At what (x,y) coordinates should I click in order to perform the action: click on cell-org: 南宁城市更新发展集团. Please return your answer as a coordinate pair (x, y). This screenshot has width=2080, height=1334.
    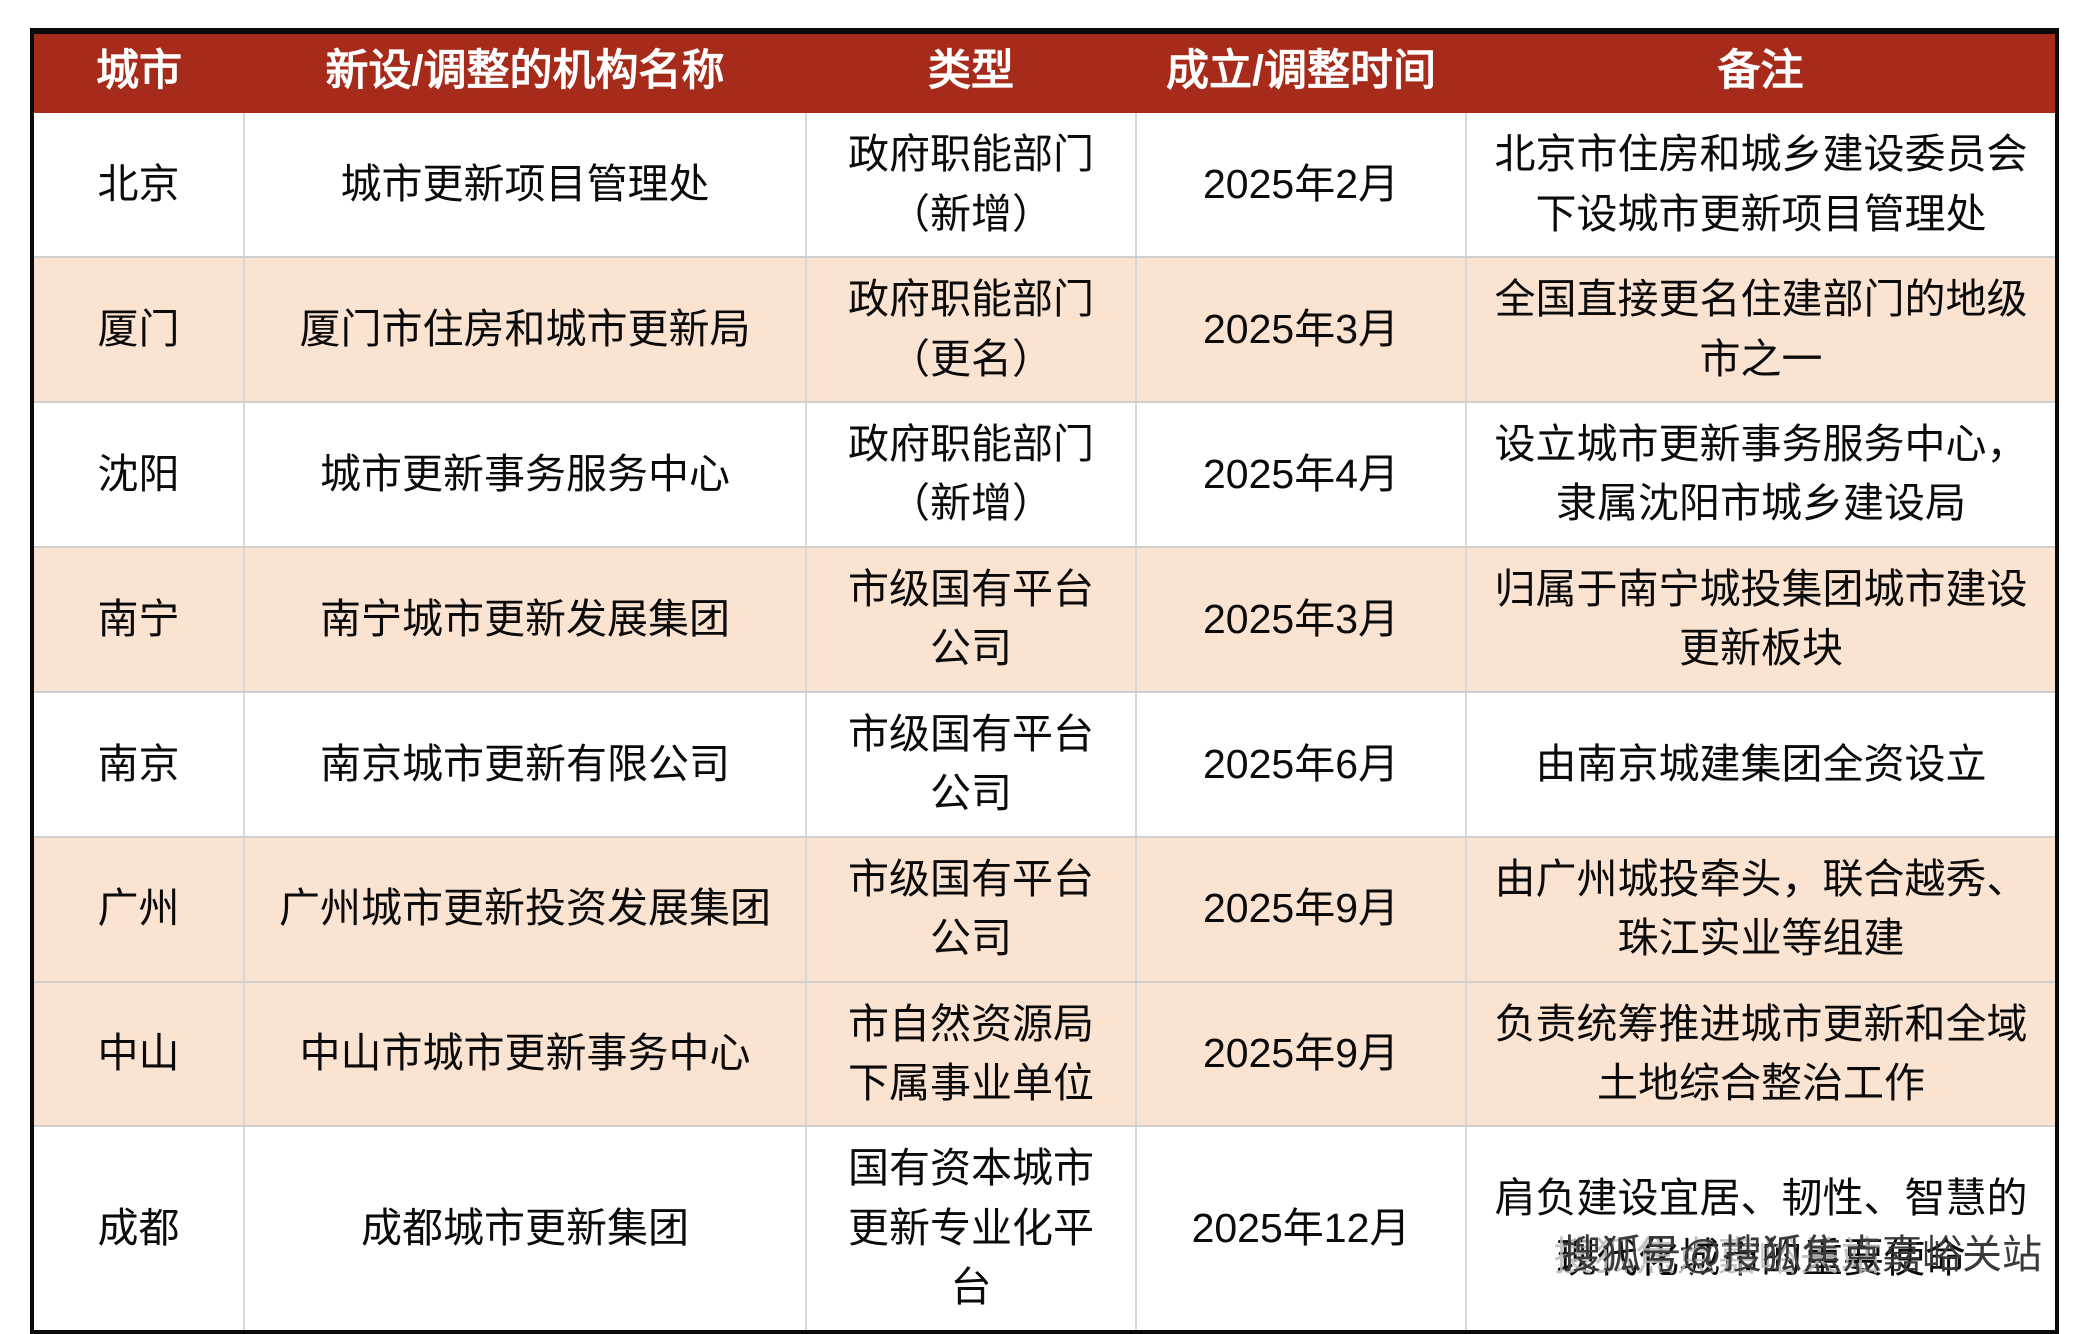
    Looking at the image, I should click on (525, 619).